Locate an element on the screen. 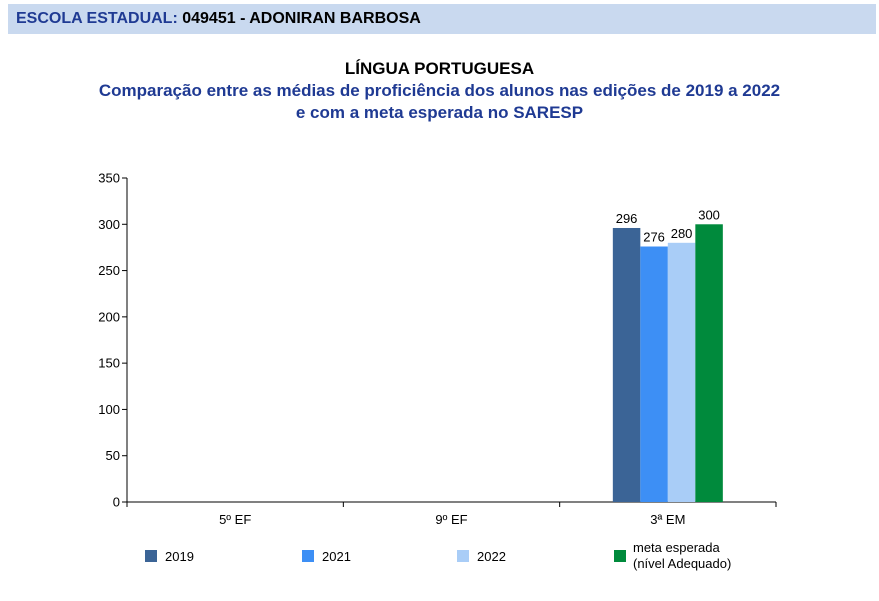  bar-value-label: 280 is located at coordinates (682, 233).